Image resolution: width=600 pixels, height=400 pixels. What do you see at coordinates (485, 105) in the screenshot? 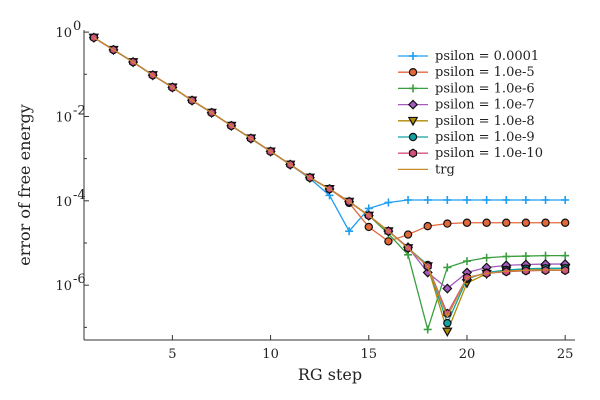
I see `legend-label: psilon = 1.0e-7` at bounding box center [485, 105].